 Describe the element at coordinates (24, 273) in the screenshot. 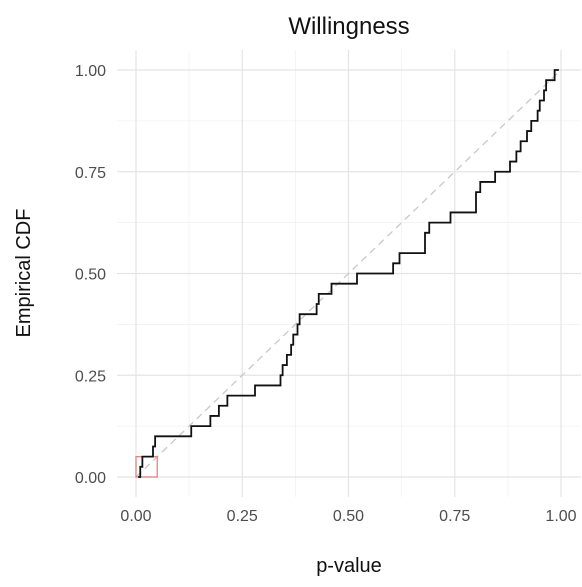

I see `y-axis-label: Empirical CDF` at that location.